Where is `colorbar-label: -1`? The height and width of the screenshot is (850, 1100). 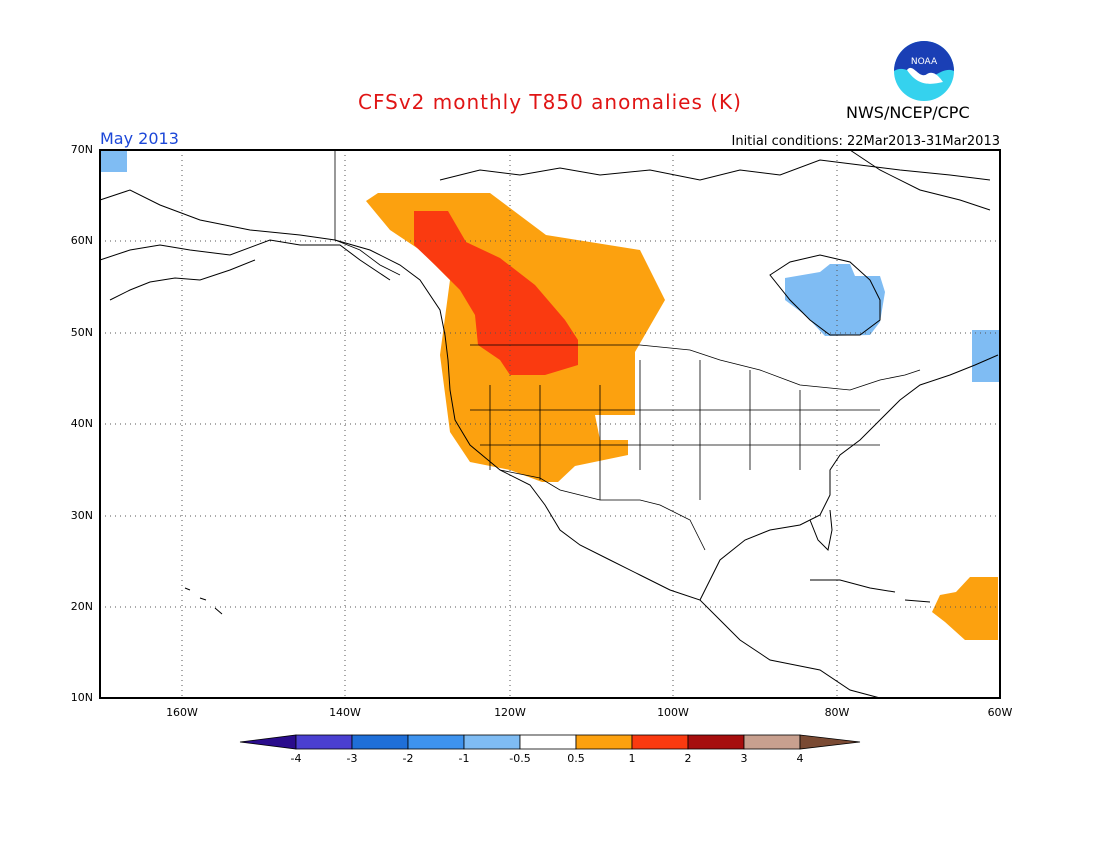
colorbar-label: -1 is located at coordinates (464, 758).